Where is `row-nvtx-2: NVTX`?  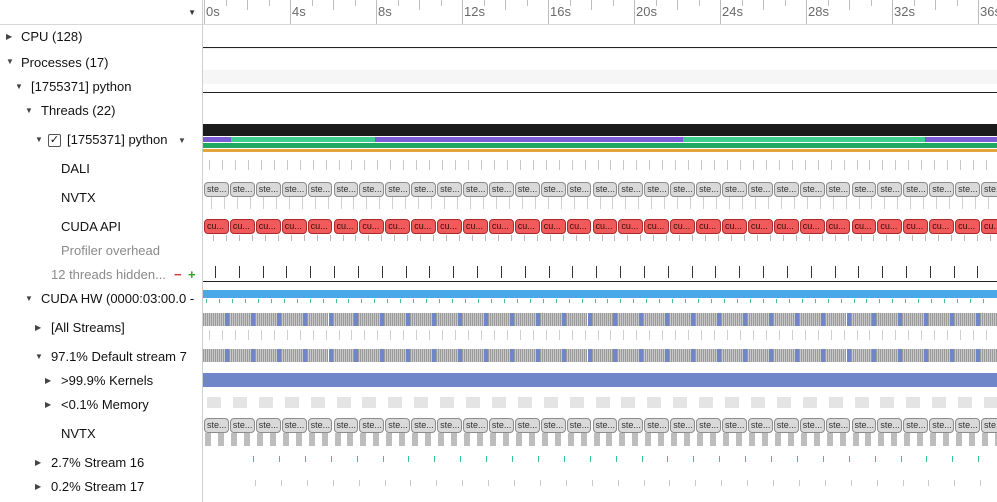
row-nvtx-2: NVTX is located at coordinates (78, 433).